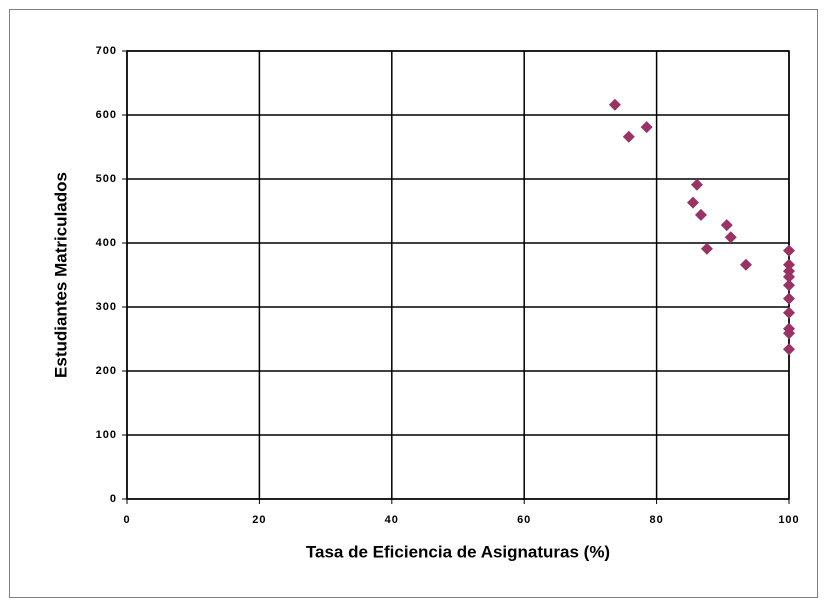  What do you see at coordinates (656, 520) in the screenshot?
I see `x-tick-label: 80` at bounding box center [656, 520].